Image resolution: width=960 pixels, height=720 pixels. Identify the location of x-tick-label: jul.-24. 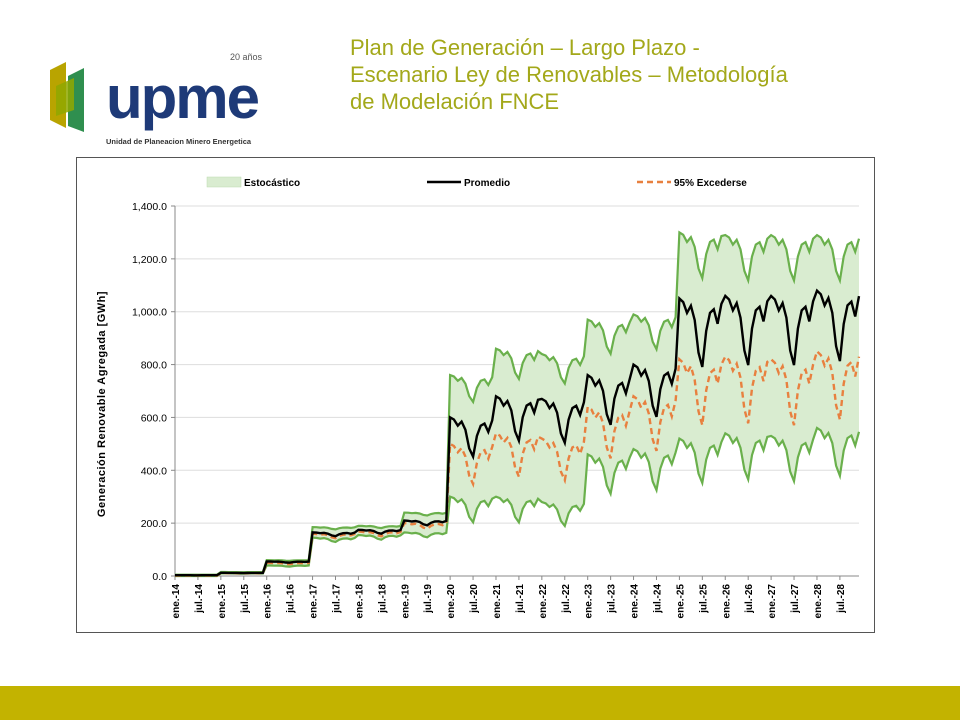
(657, 599).